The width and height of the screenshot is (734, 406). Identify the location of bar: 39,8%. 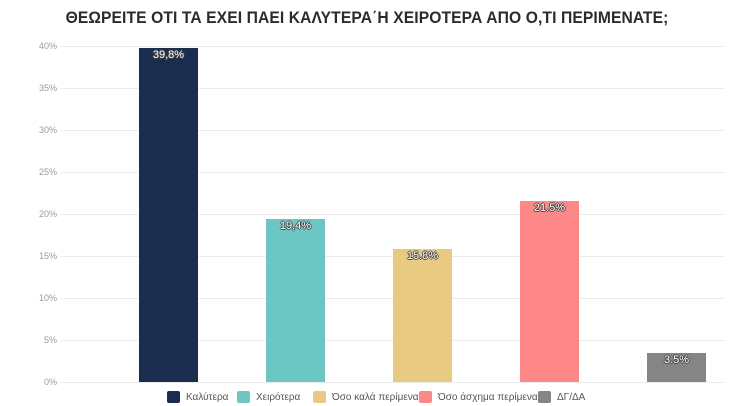
(168, 215).